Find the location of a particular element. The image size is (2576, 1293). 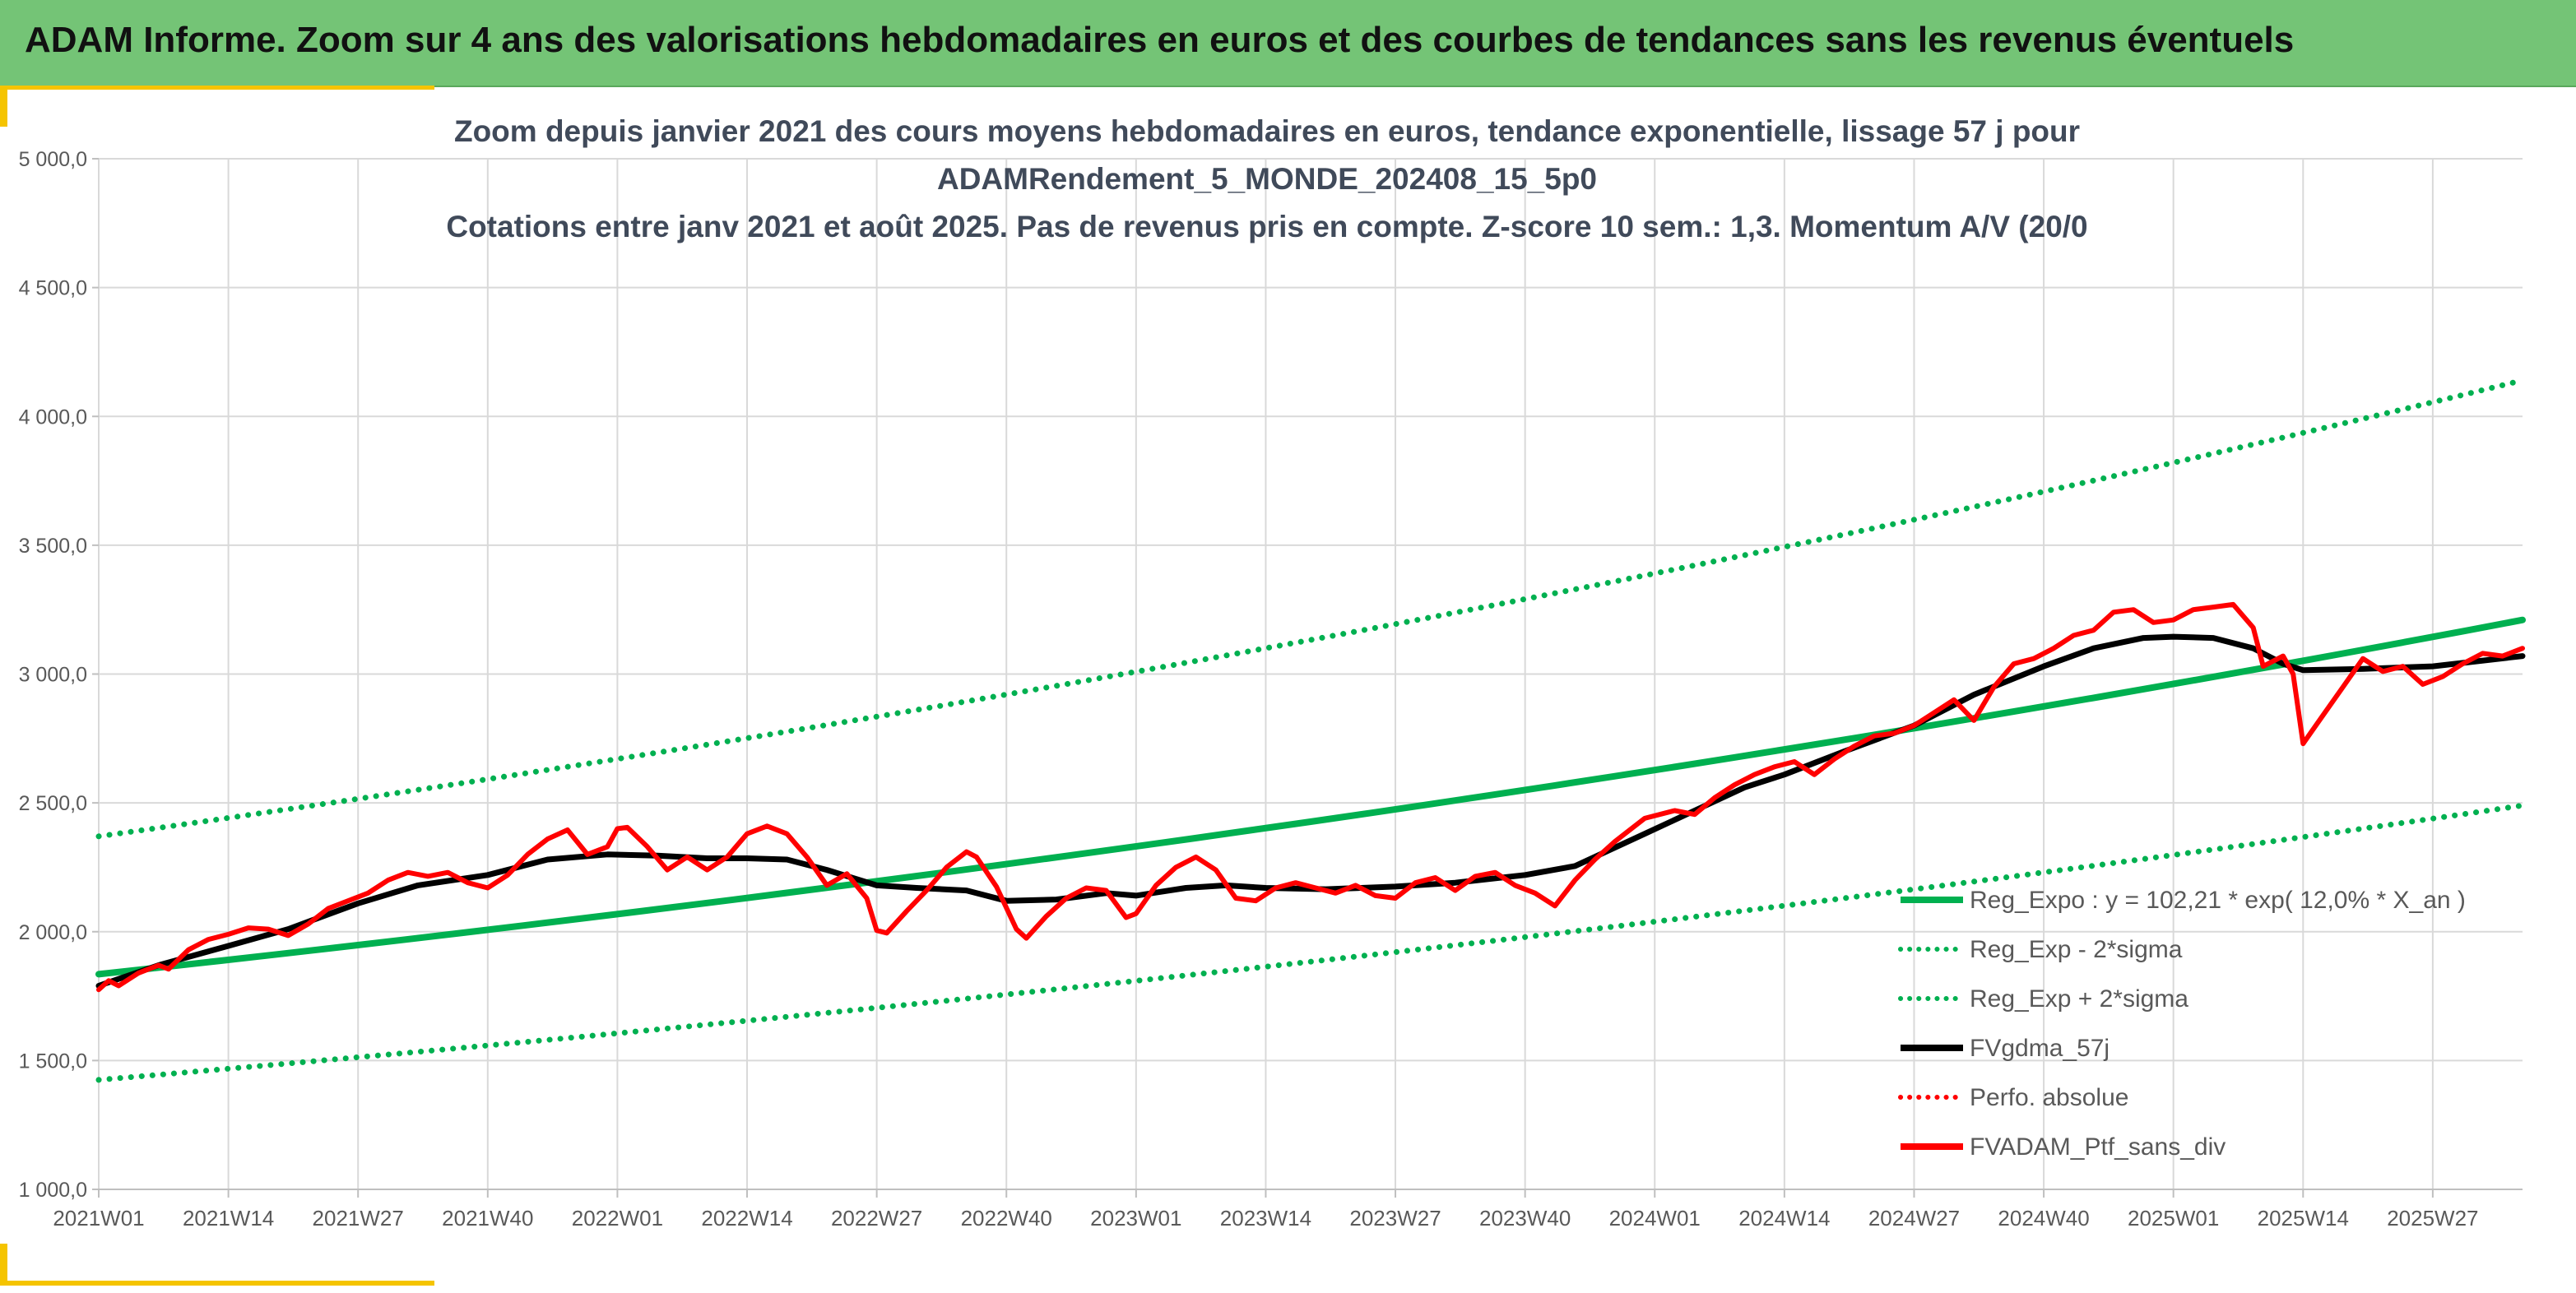

legend-label-absolute-perf: Perfo. absolue is located at coordinates (2049, 1097).